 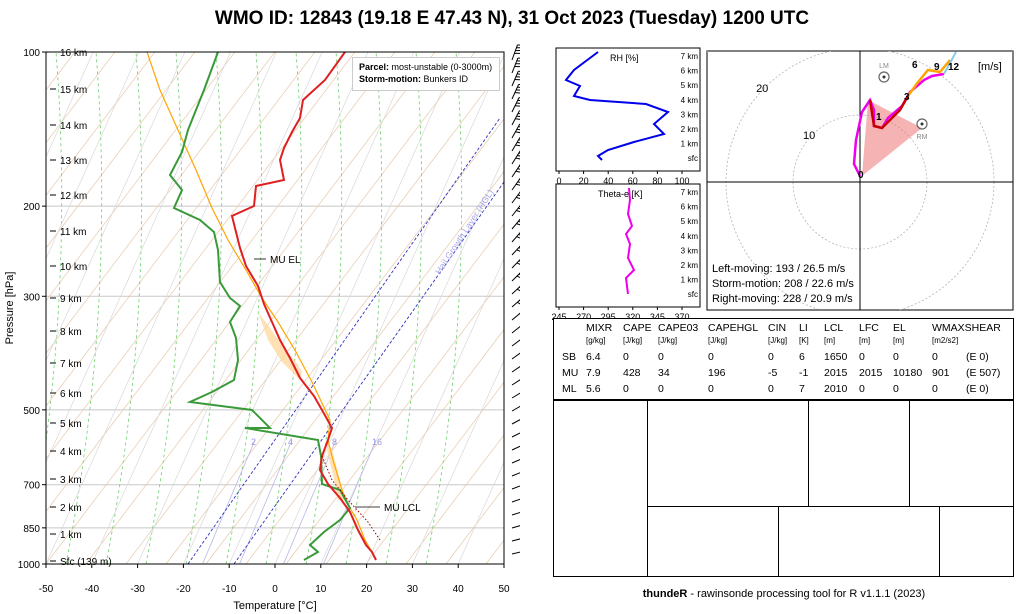 What do you see at coordinates (945, 340) in the screenshot?
I see `param-unit: [m2/s2]` at bounding box center [945, 340].